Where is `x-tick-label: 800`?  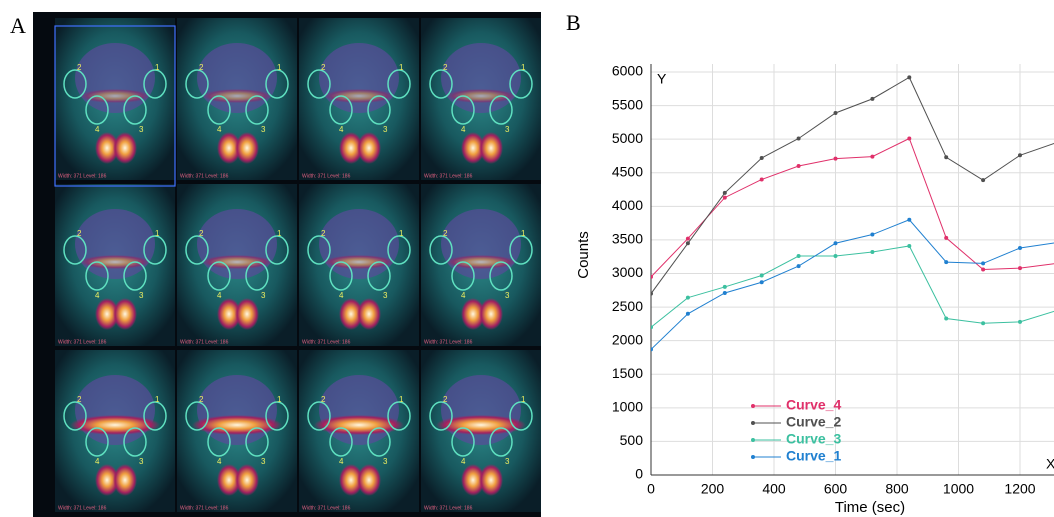 x-tick-label: 800 is located at coordinates (897, 489).